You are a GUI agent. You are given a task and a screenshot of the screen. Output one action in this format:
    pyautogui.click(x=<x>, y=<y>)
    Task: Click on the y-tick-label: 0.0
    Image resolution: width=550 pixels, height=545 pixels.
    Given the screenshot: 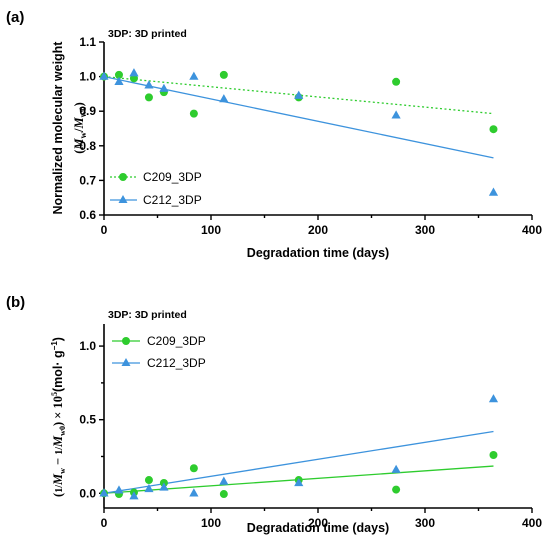 What is the action you would take?
    pyautogui.click(x=87, y=493)
    